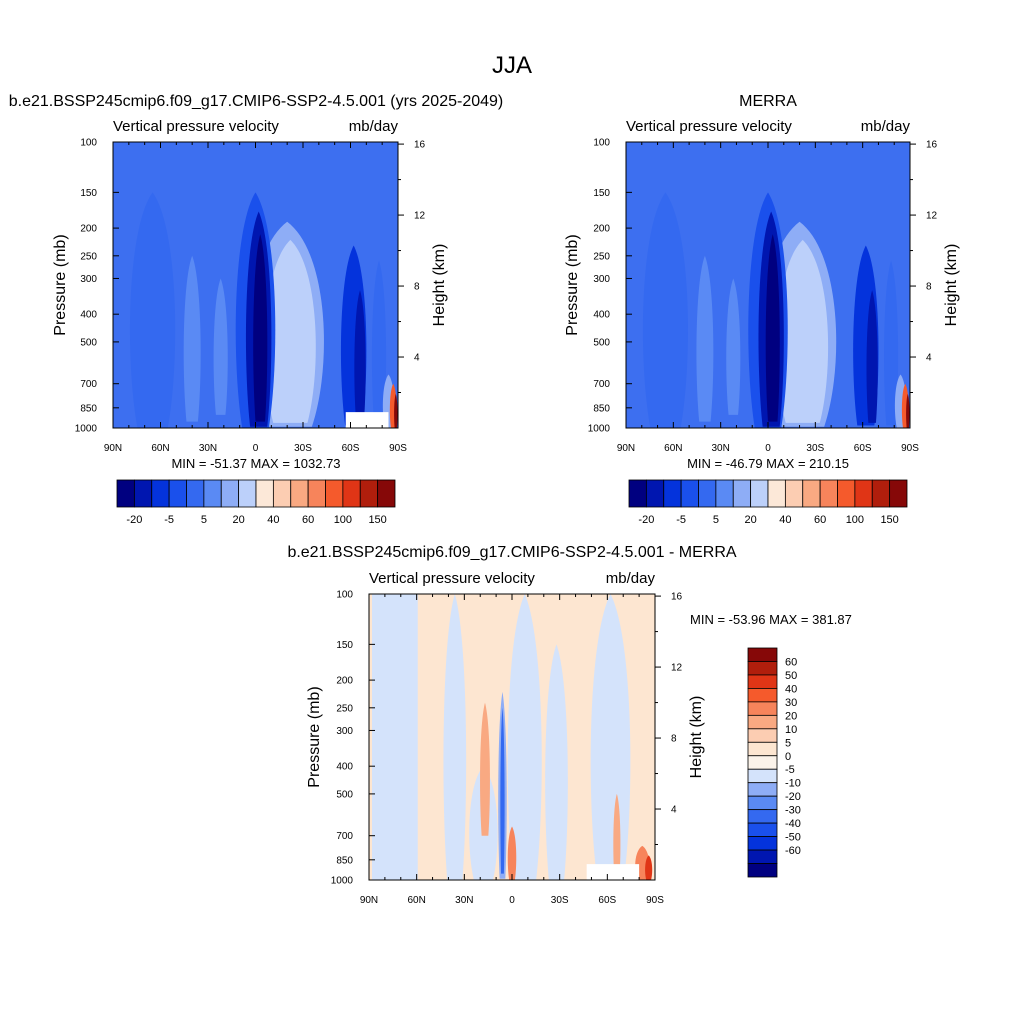  What do you see at coordinates (791, 716) in the screenshot?
I see `colorbar-label: 20` at bounding box center [791, 716].